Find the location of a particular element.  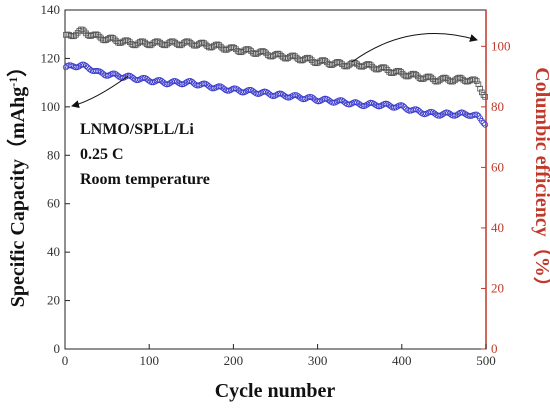

x-tick-label: 200 is located at coordinates (234, 360).